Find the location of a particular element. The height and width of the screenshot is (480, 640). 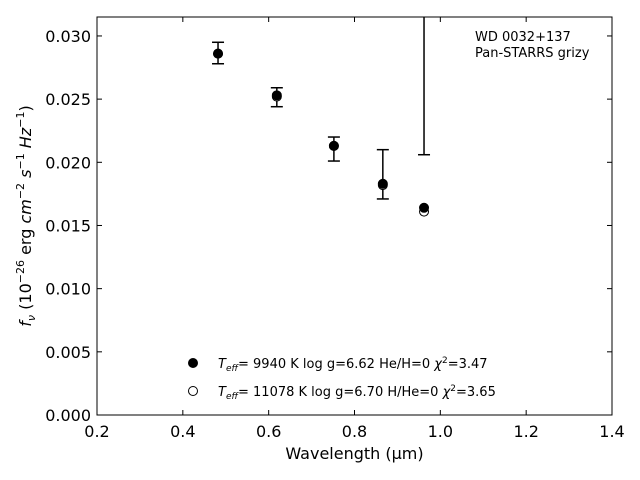

x-tick-label: 0.4 is located at coordinates (182, 431).